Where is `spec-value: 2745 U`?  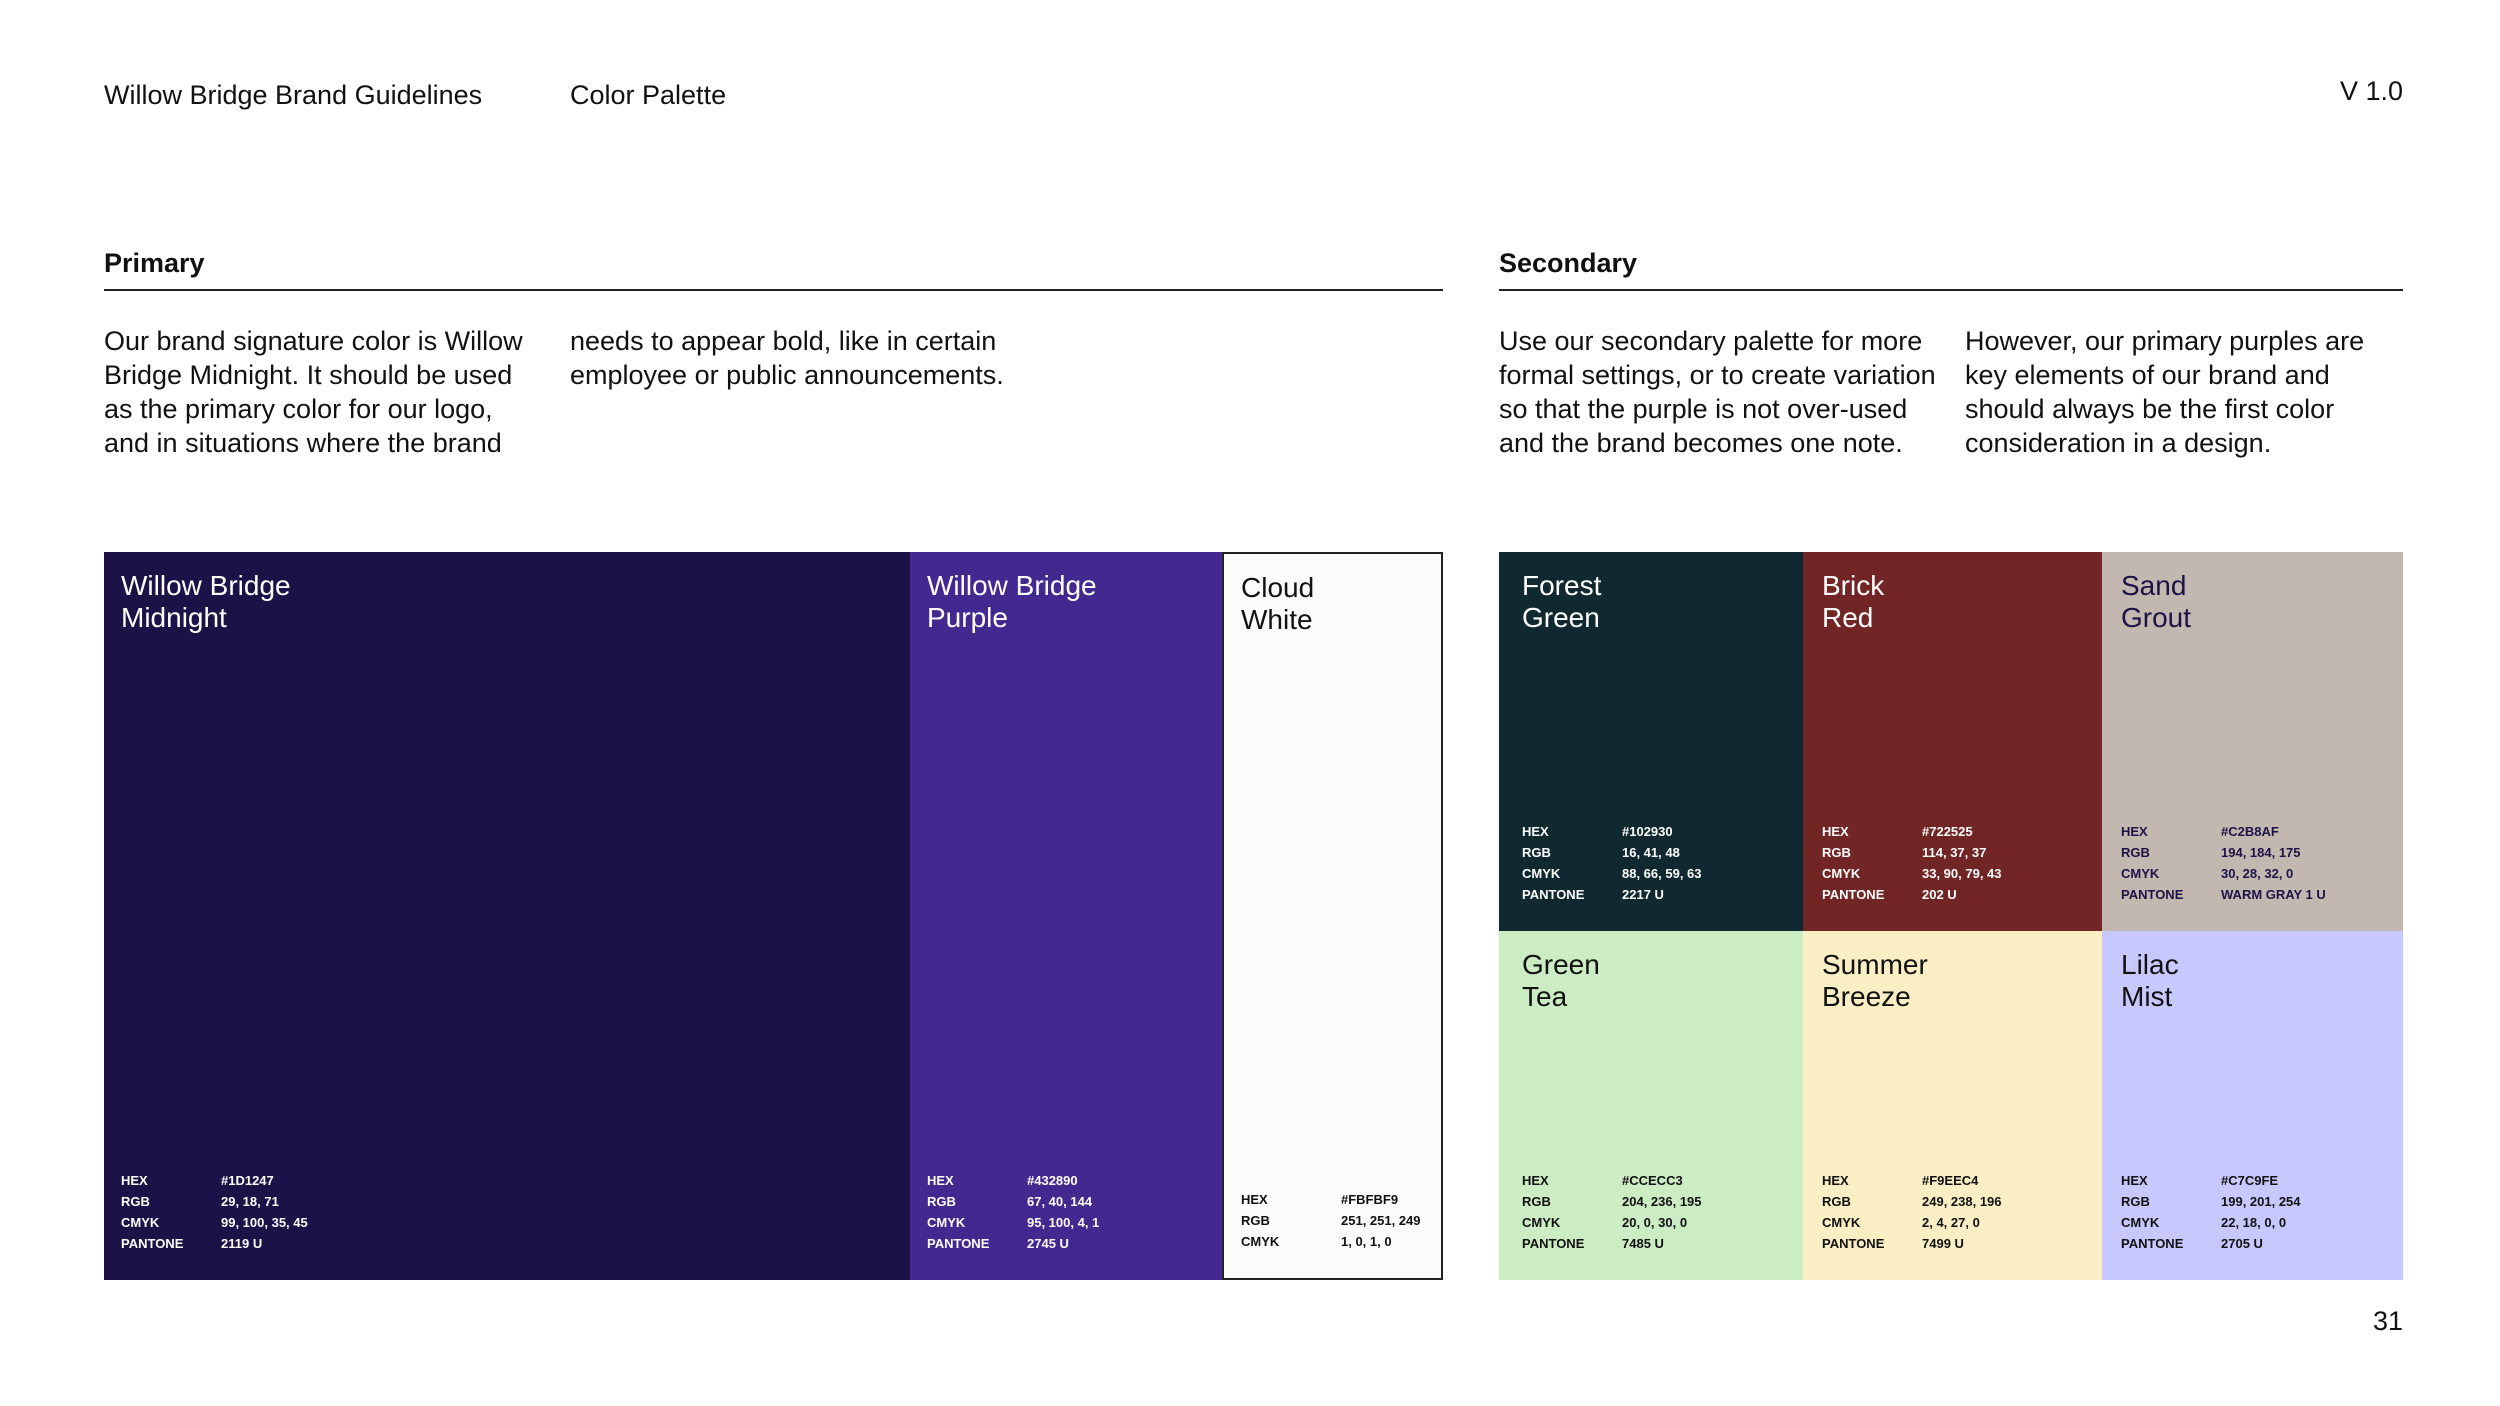
spec-value: 2745 U is located at coordinates (1048, 1243).